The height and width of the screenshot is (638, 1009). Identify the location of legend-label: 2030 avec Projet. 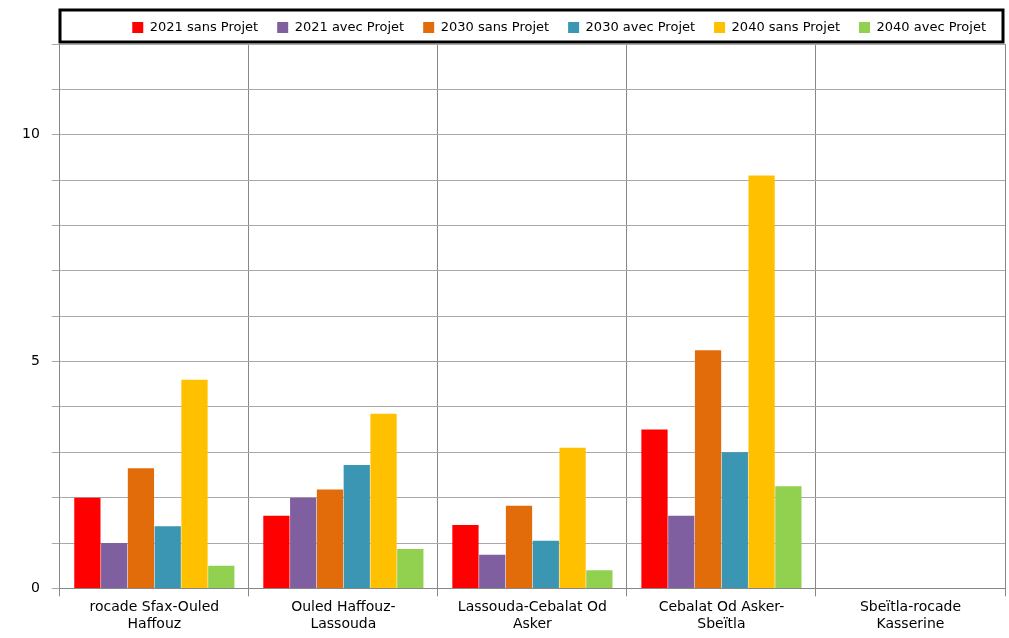
(640, 26).